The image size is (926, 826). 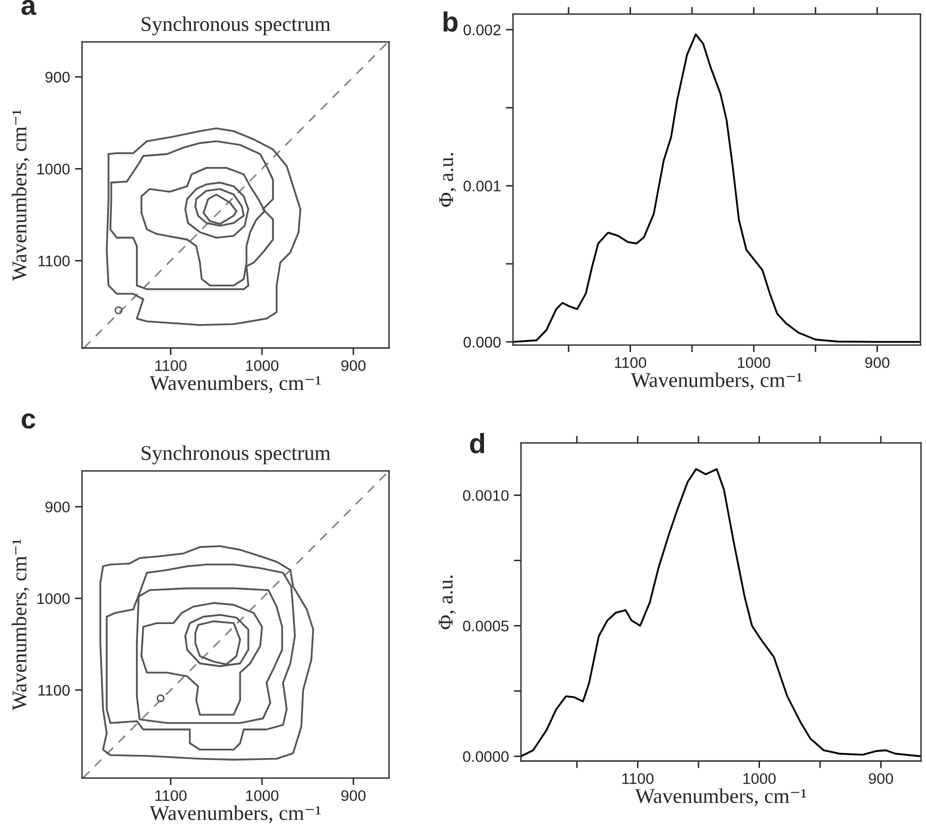 I want to click on y-tick-label: 0.0000, so click(x=486, y=756).